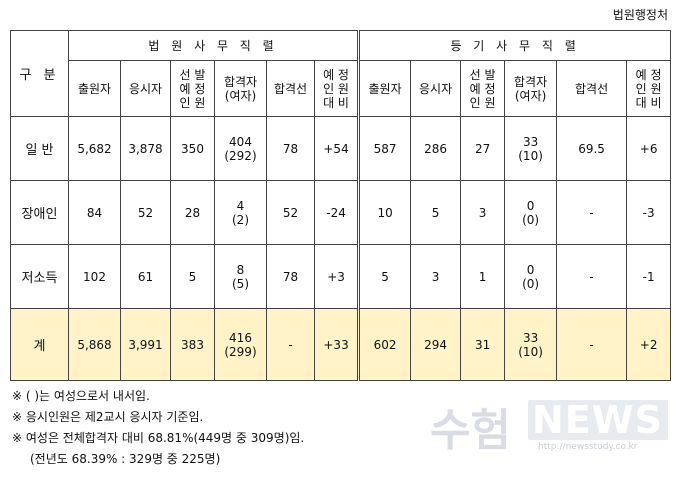  What do you see at coordinates (336, 212) in the screenshot?
I see `court-cell: -24` at bounding box center [336, 212].